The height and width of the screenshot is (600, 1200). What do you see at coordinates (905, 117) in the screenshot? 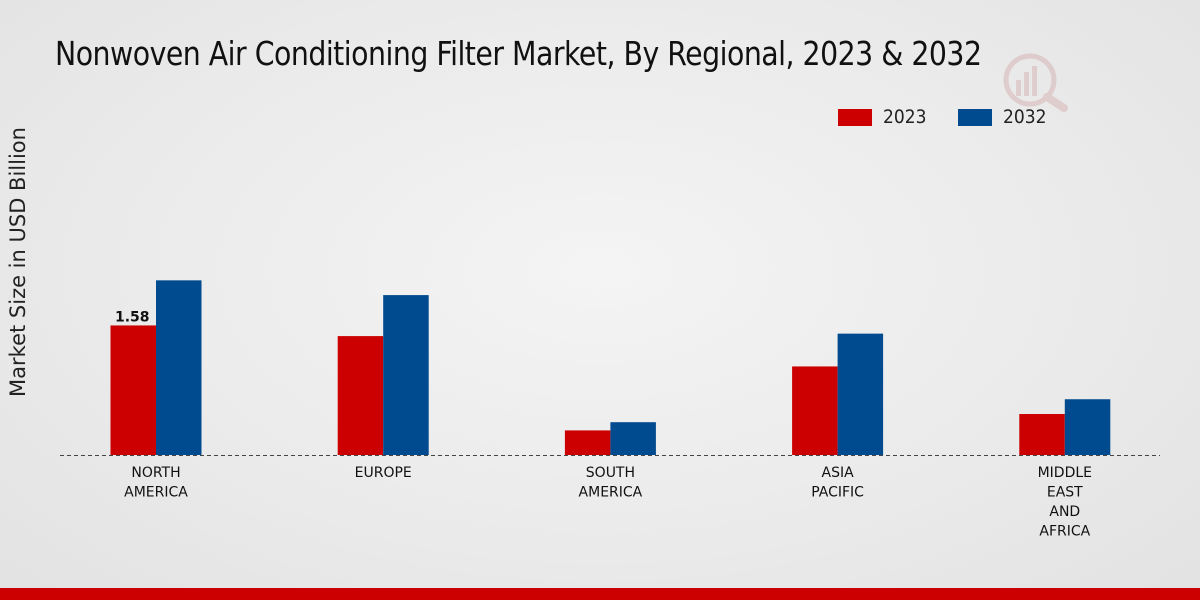
I see `legend-label-2023: 2023` at bounding box center [905, 117].